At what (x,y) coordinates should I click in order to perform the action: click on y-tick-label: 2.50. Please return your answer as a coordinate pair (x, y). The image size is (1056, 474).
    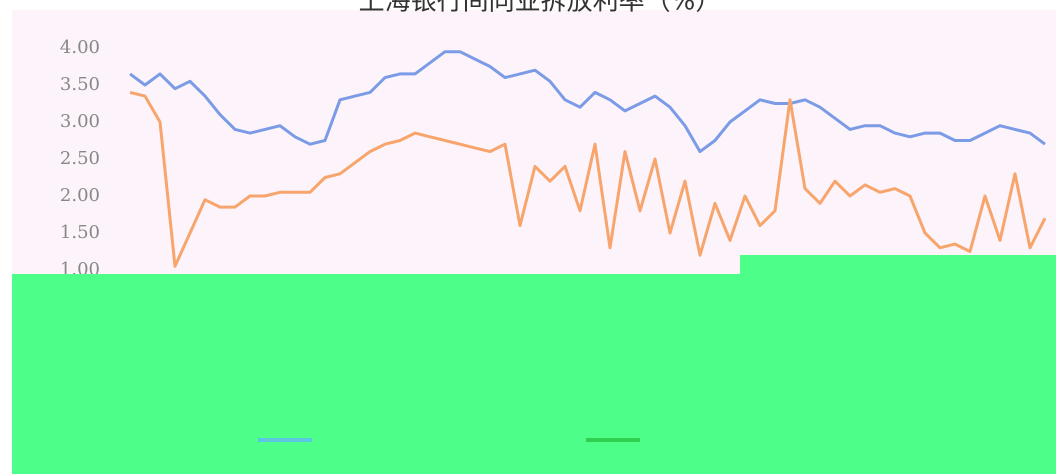
    Looking at the image, I should click on (80, 158).